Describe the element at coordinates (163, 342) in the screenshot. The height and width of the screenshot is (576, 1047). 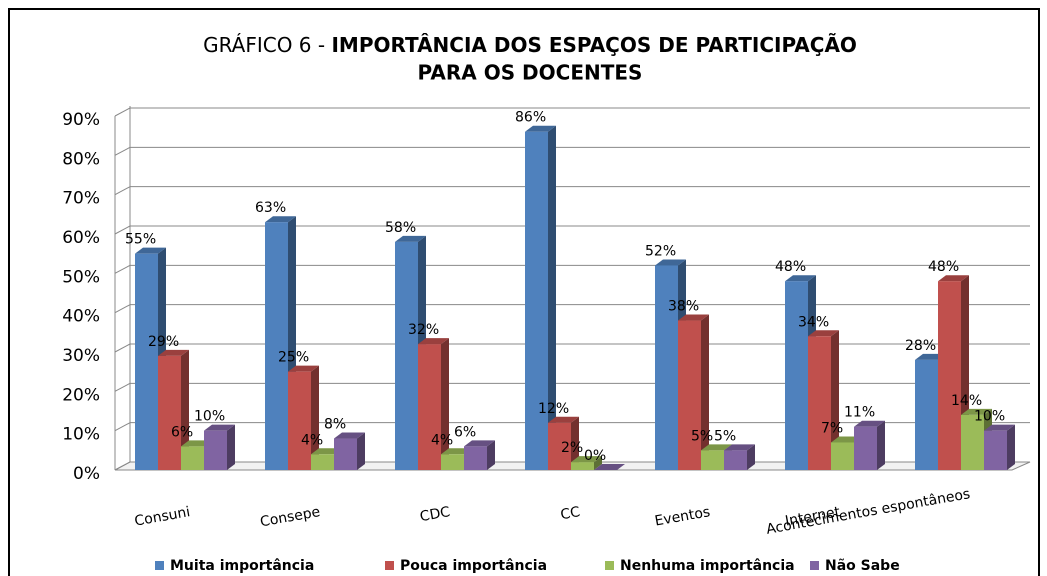
I see `value-label: 29%` at that location.